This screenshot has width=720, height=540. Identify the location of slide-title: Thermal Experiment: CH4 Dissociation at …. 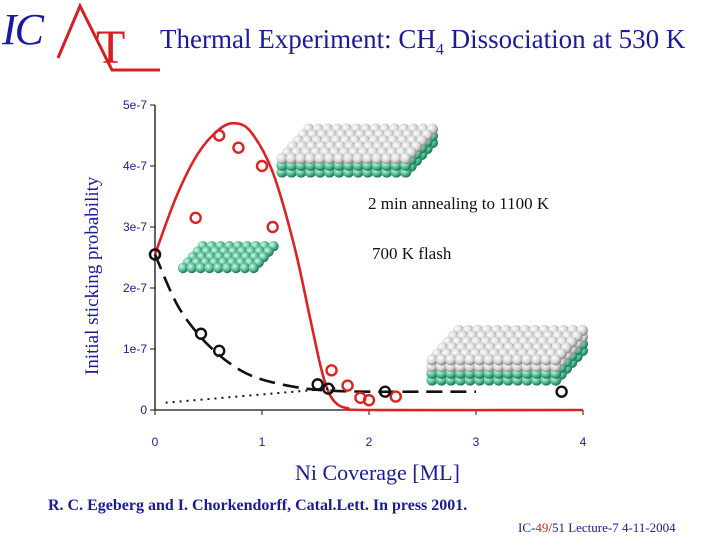
(423, 41).